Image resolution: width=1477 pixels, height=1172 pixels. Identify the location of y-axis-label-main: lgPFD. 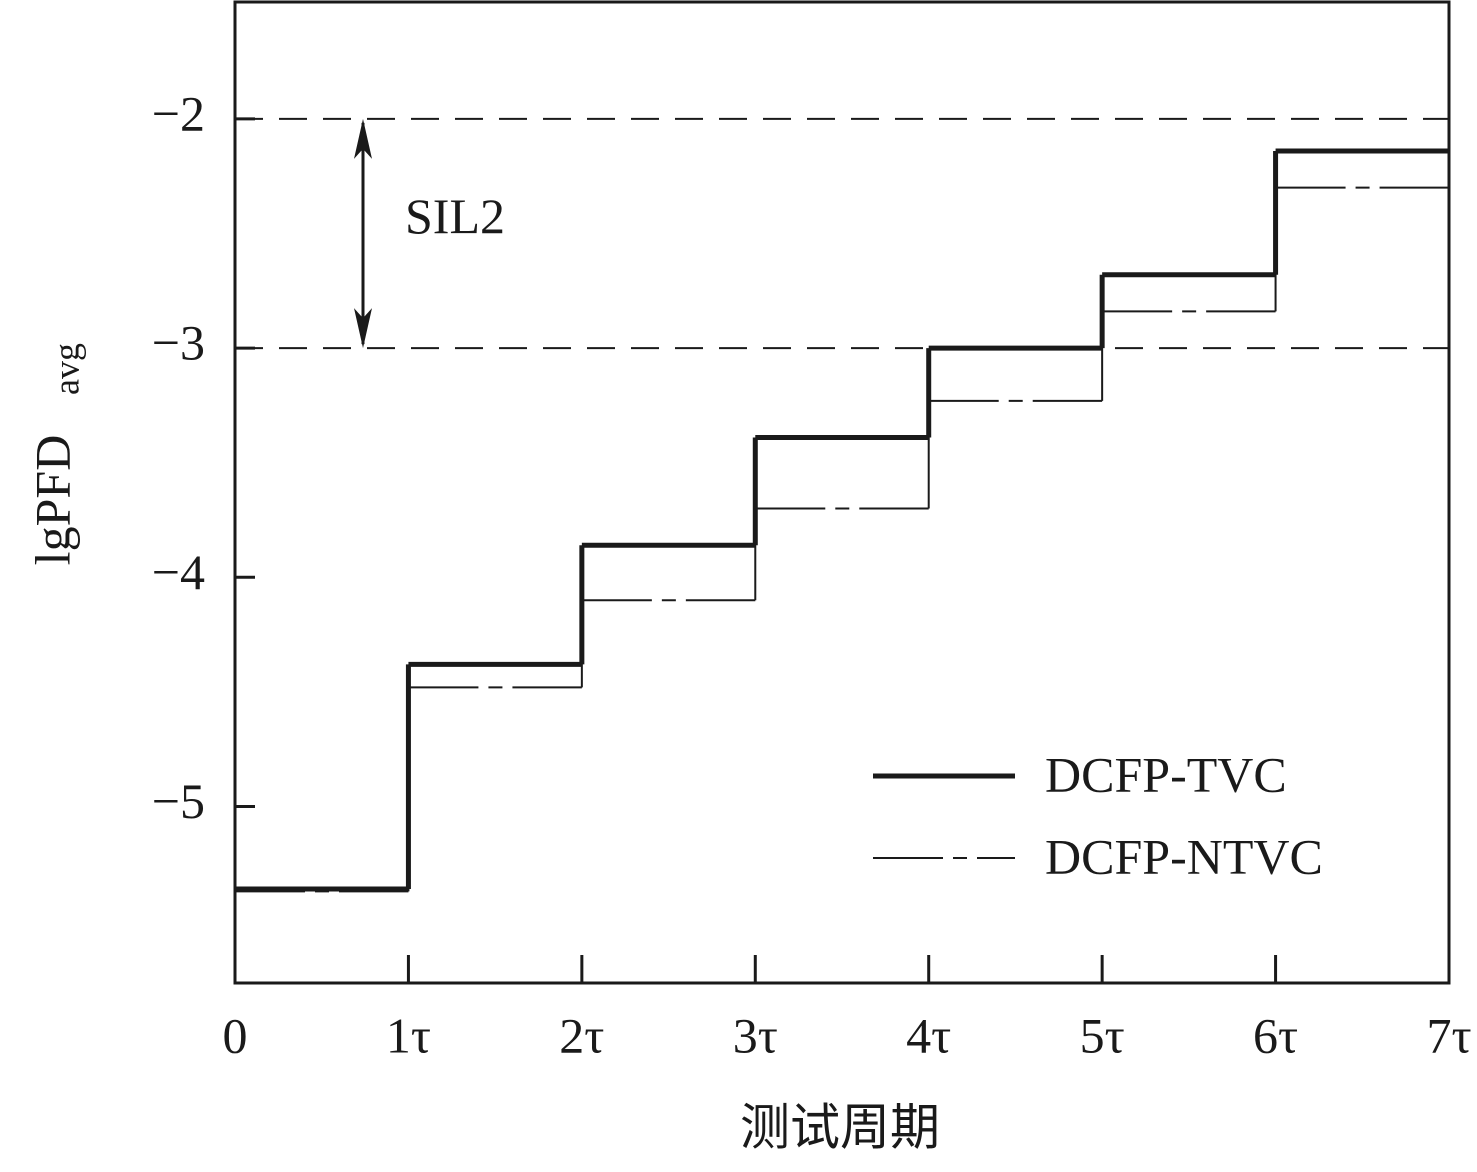
(52, 500).